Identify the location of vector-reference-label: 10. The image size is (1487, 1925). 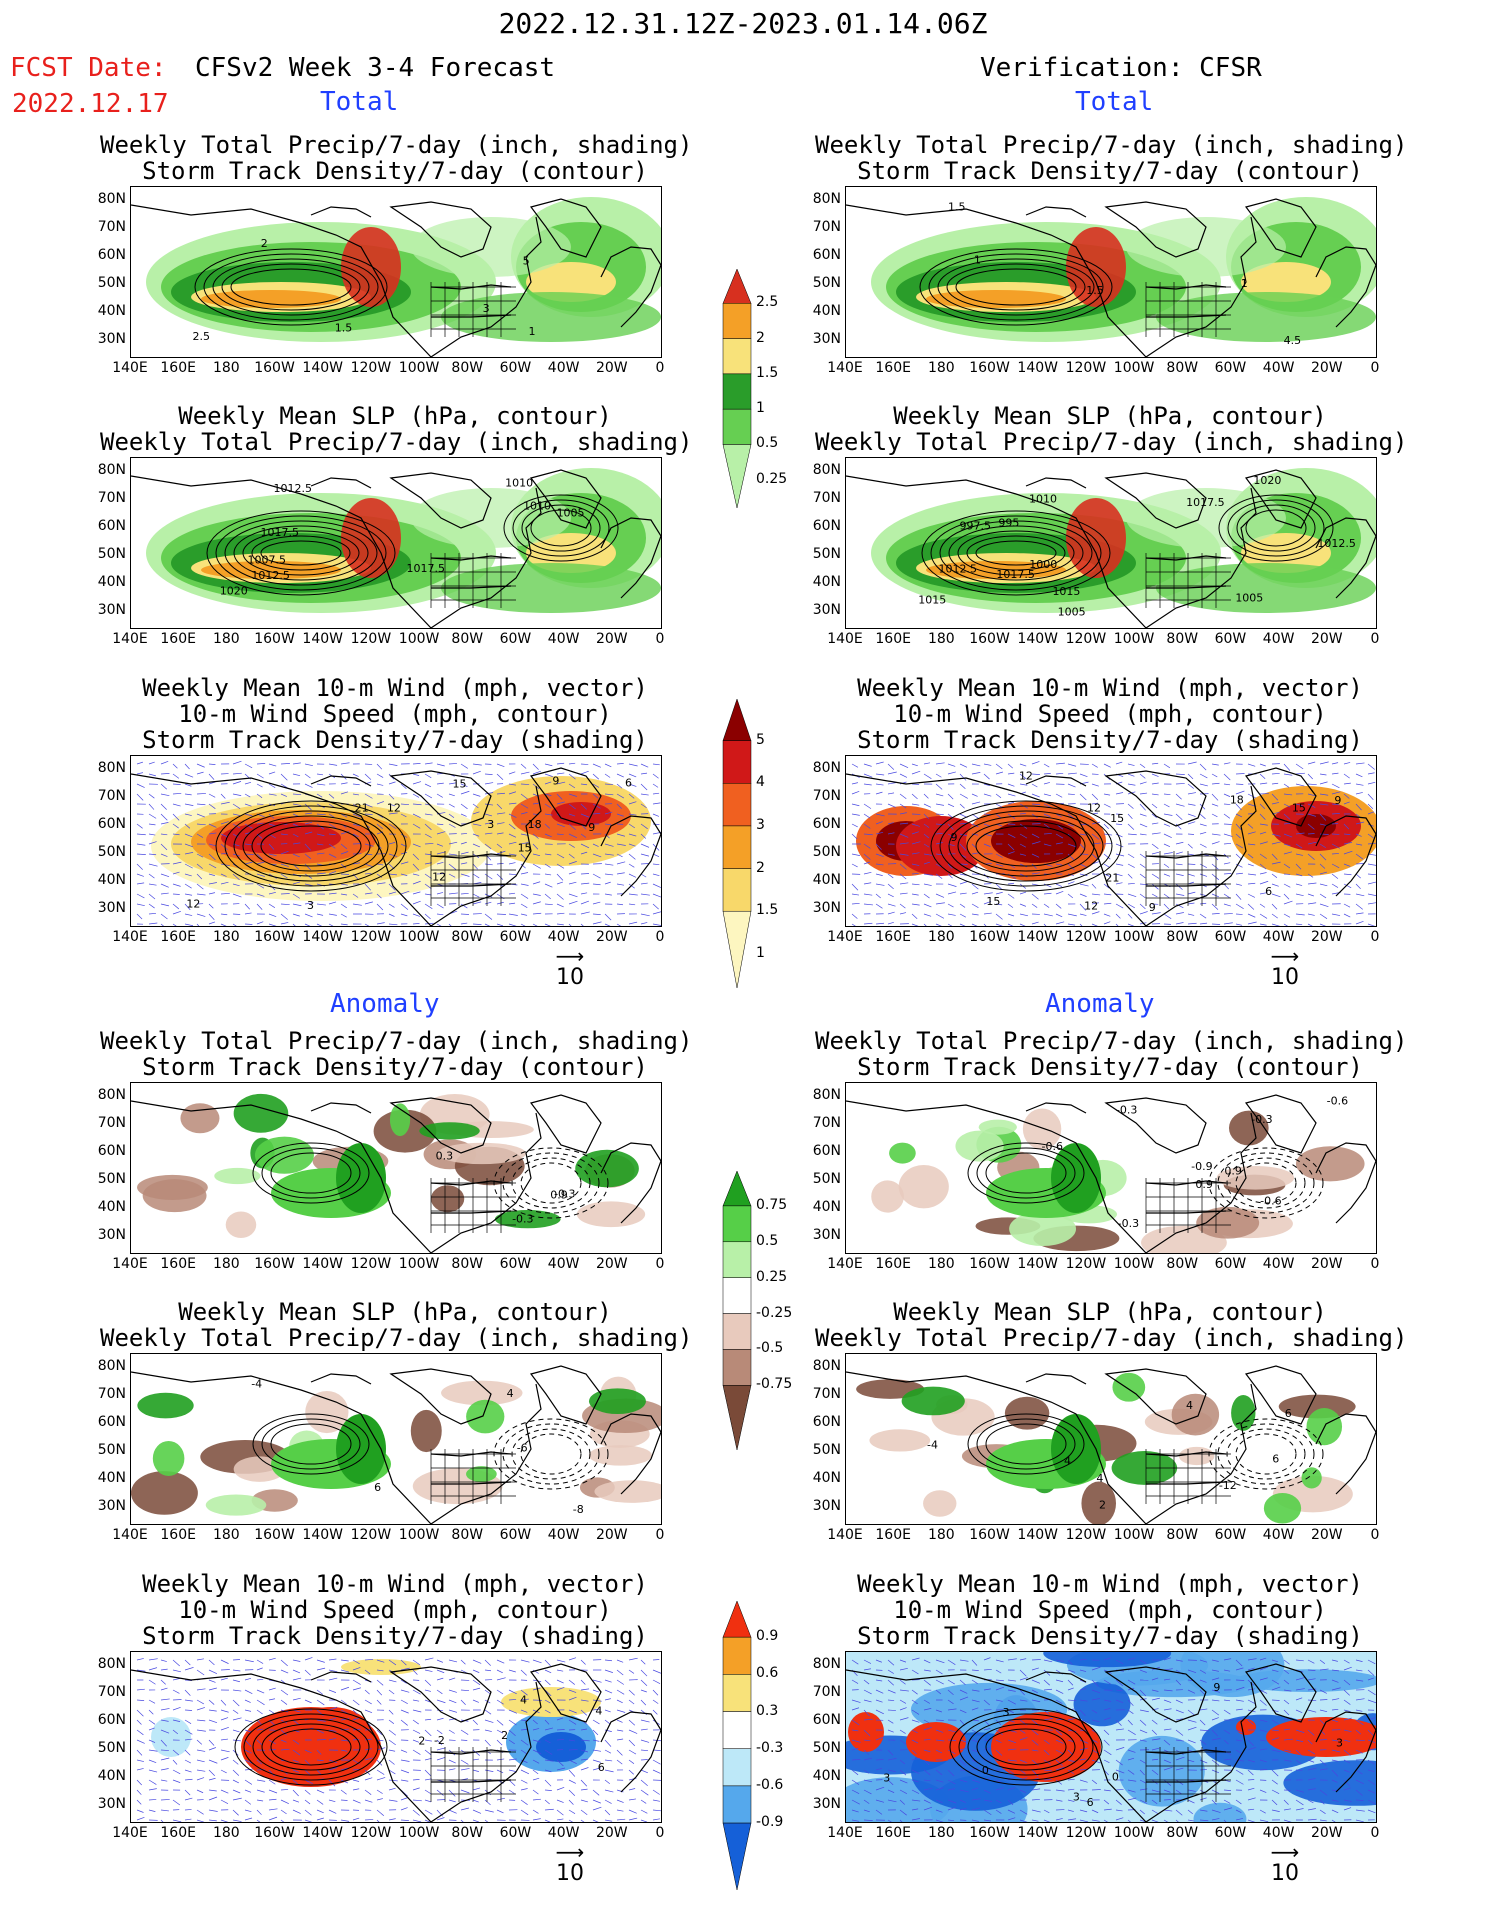
(570, 1873).